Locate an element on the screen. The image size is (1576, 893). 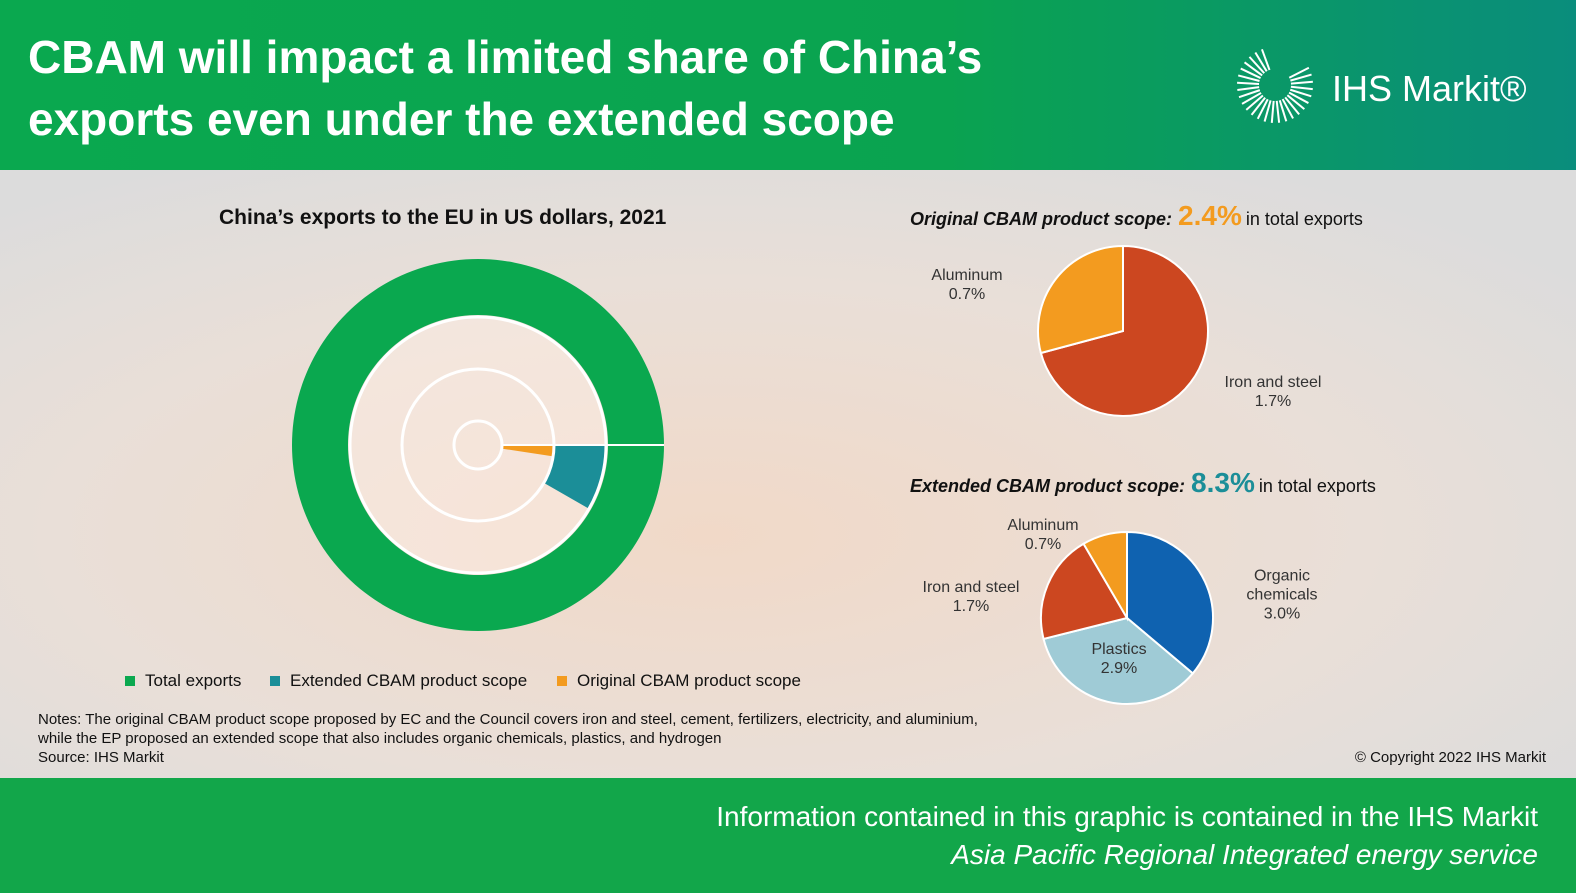
legend-item: Original CBAM product scope is located at coordinates (679, 681).